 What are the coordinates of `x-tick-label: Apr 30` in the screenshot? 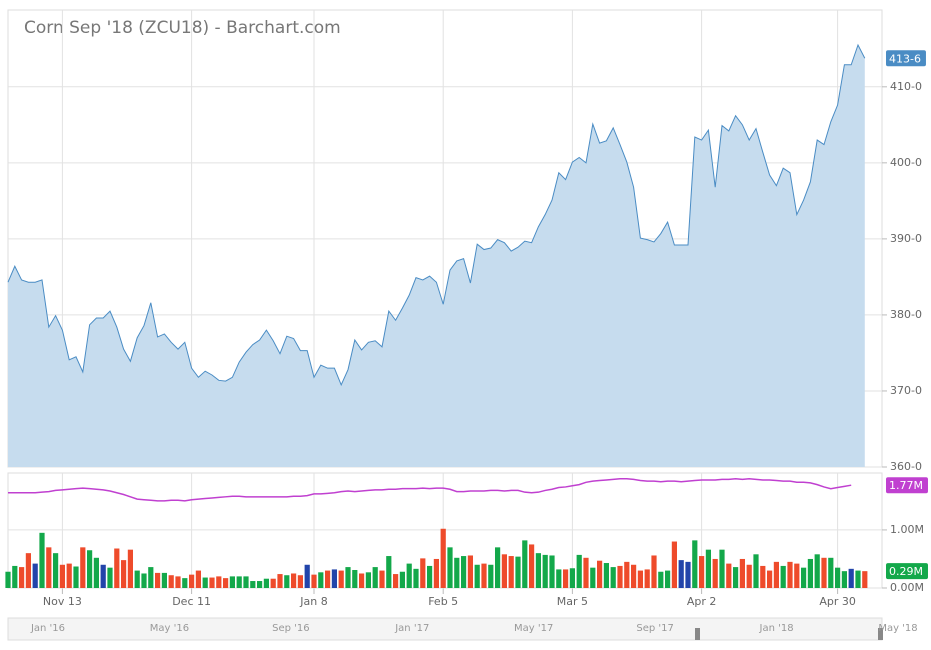 It's located at (837, 601).